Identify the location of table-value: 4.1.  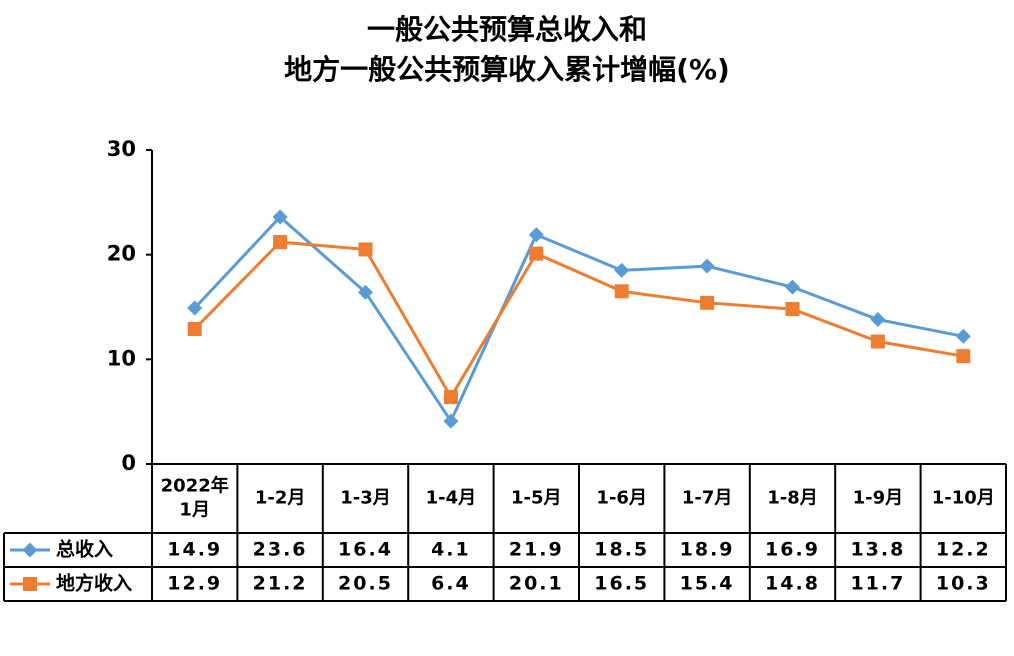
(451, 550).